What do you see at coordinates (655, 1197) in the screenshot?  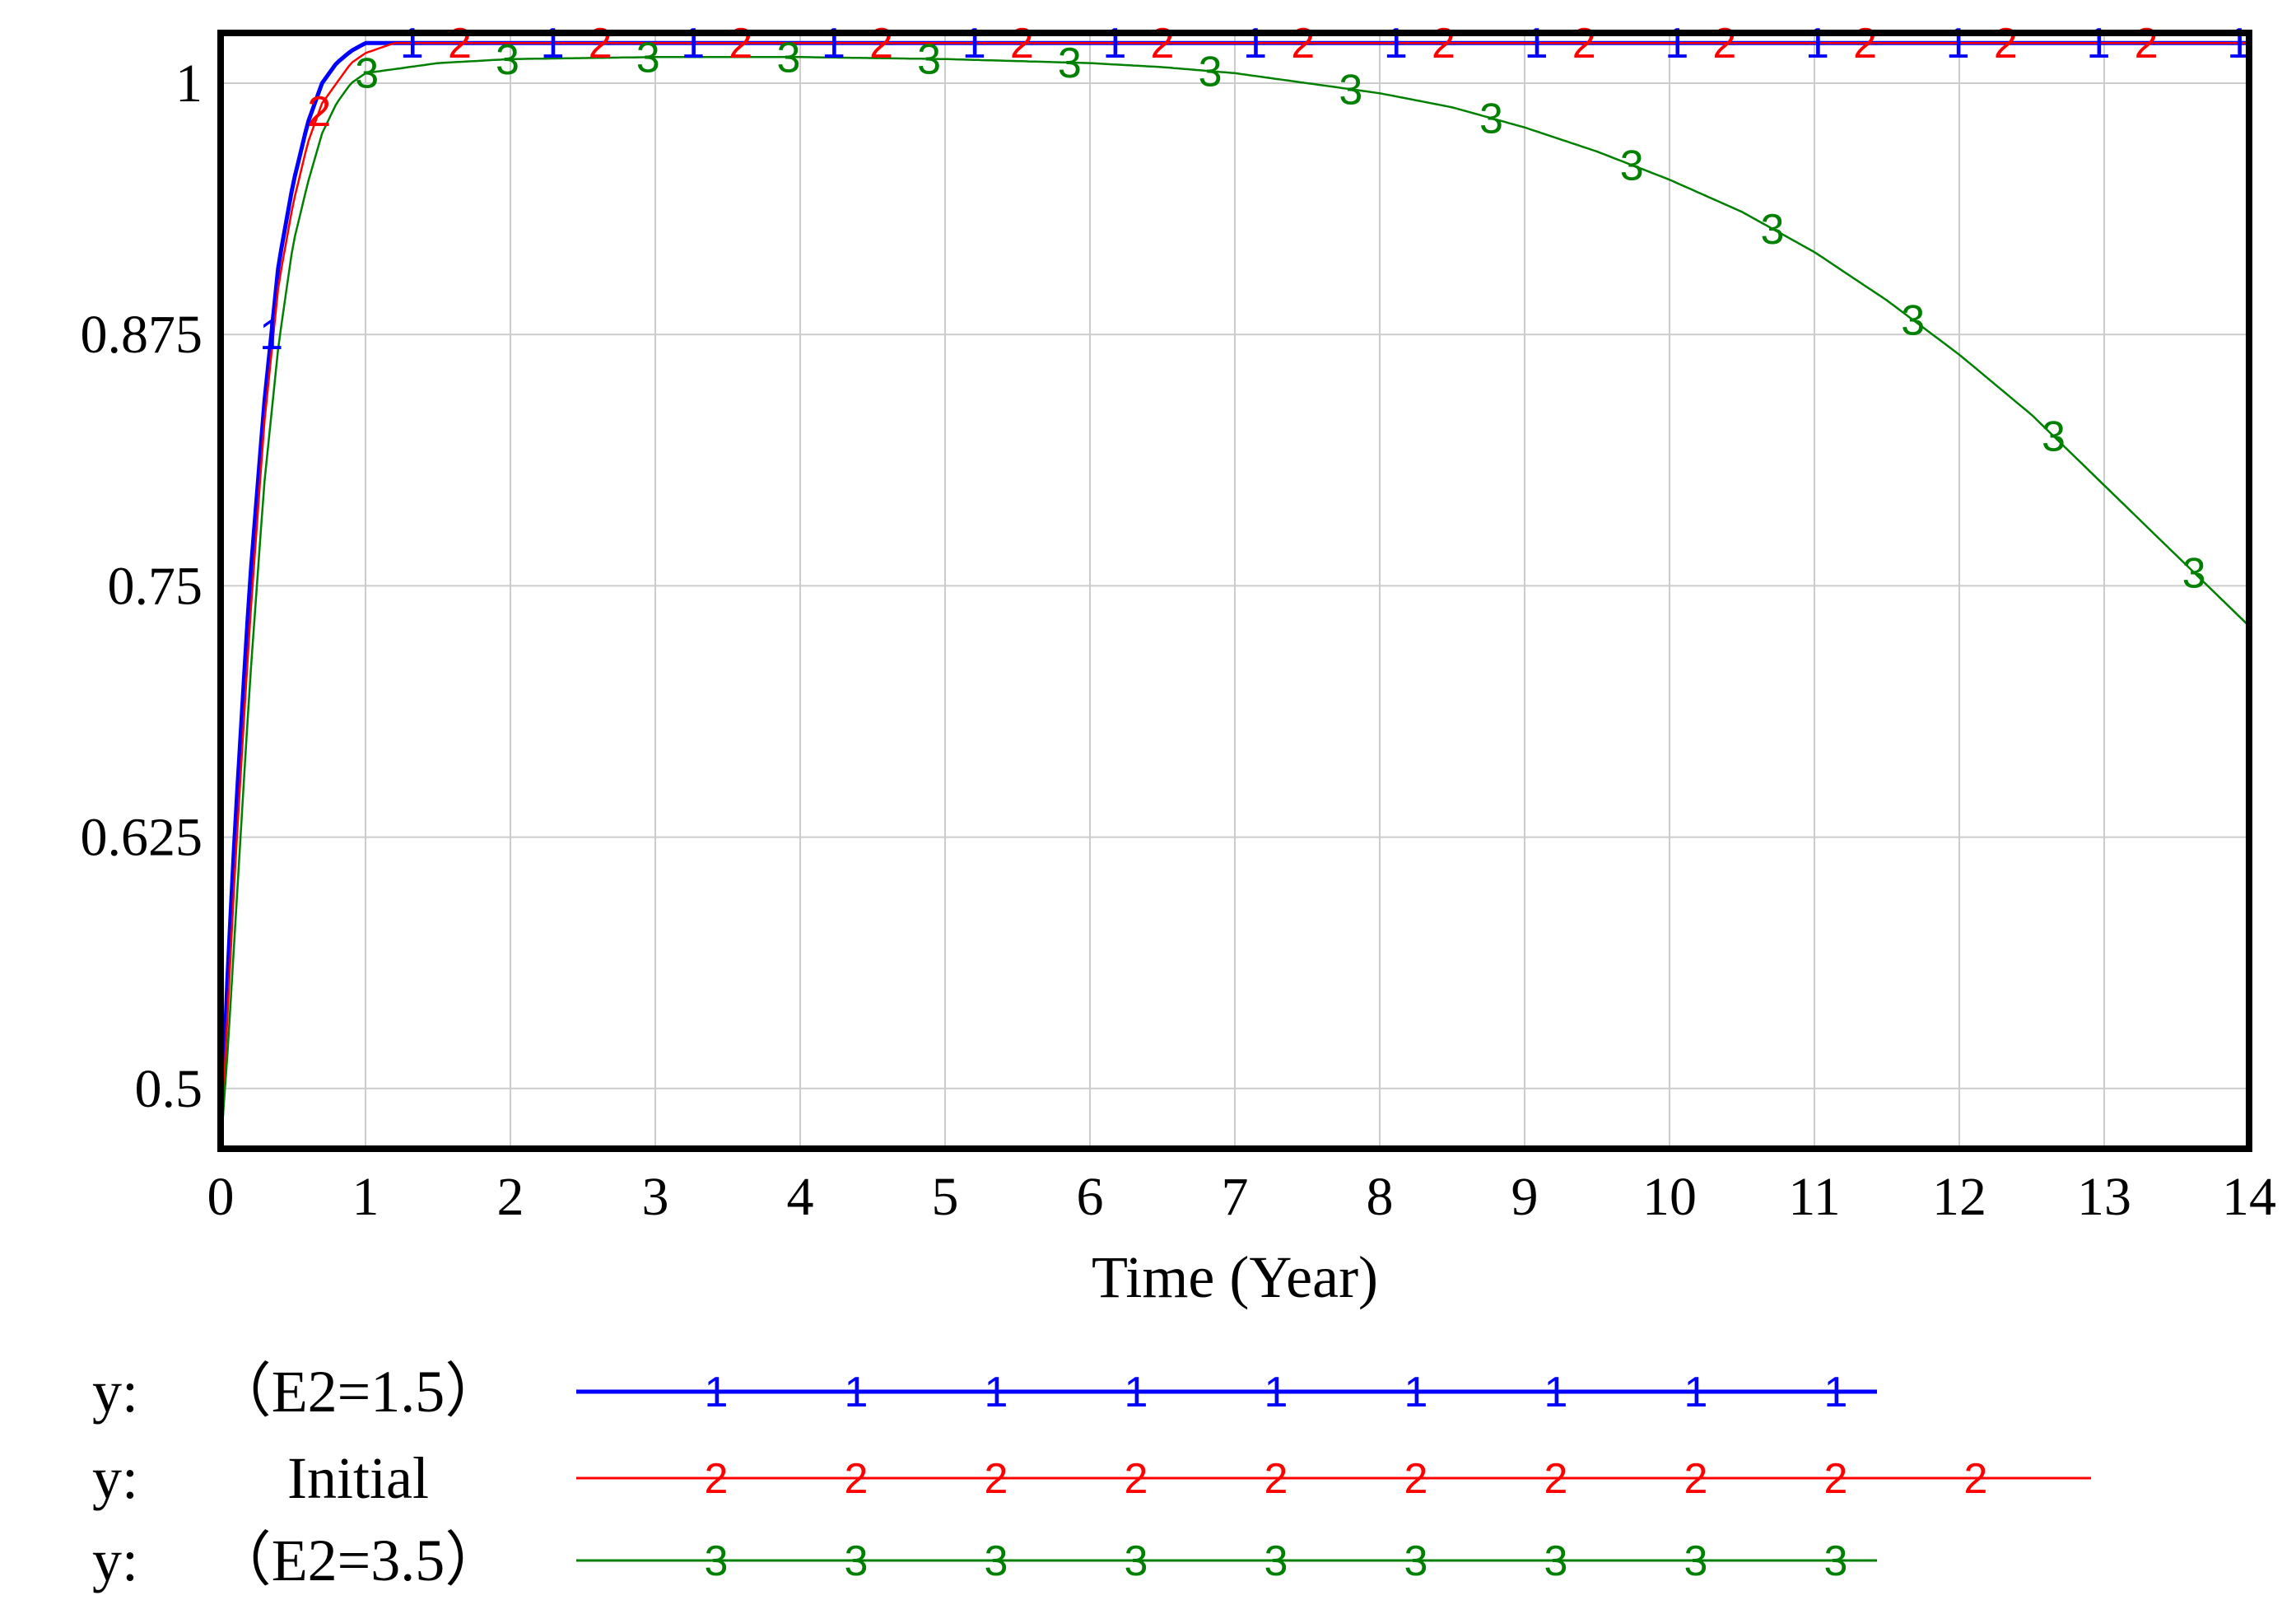 I see `x-tick-label: 3` at bounding box center [655, 1197].